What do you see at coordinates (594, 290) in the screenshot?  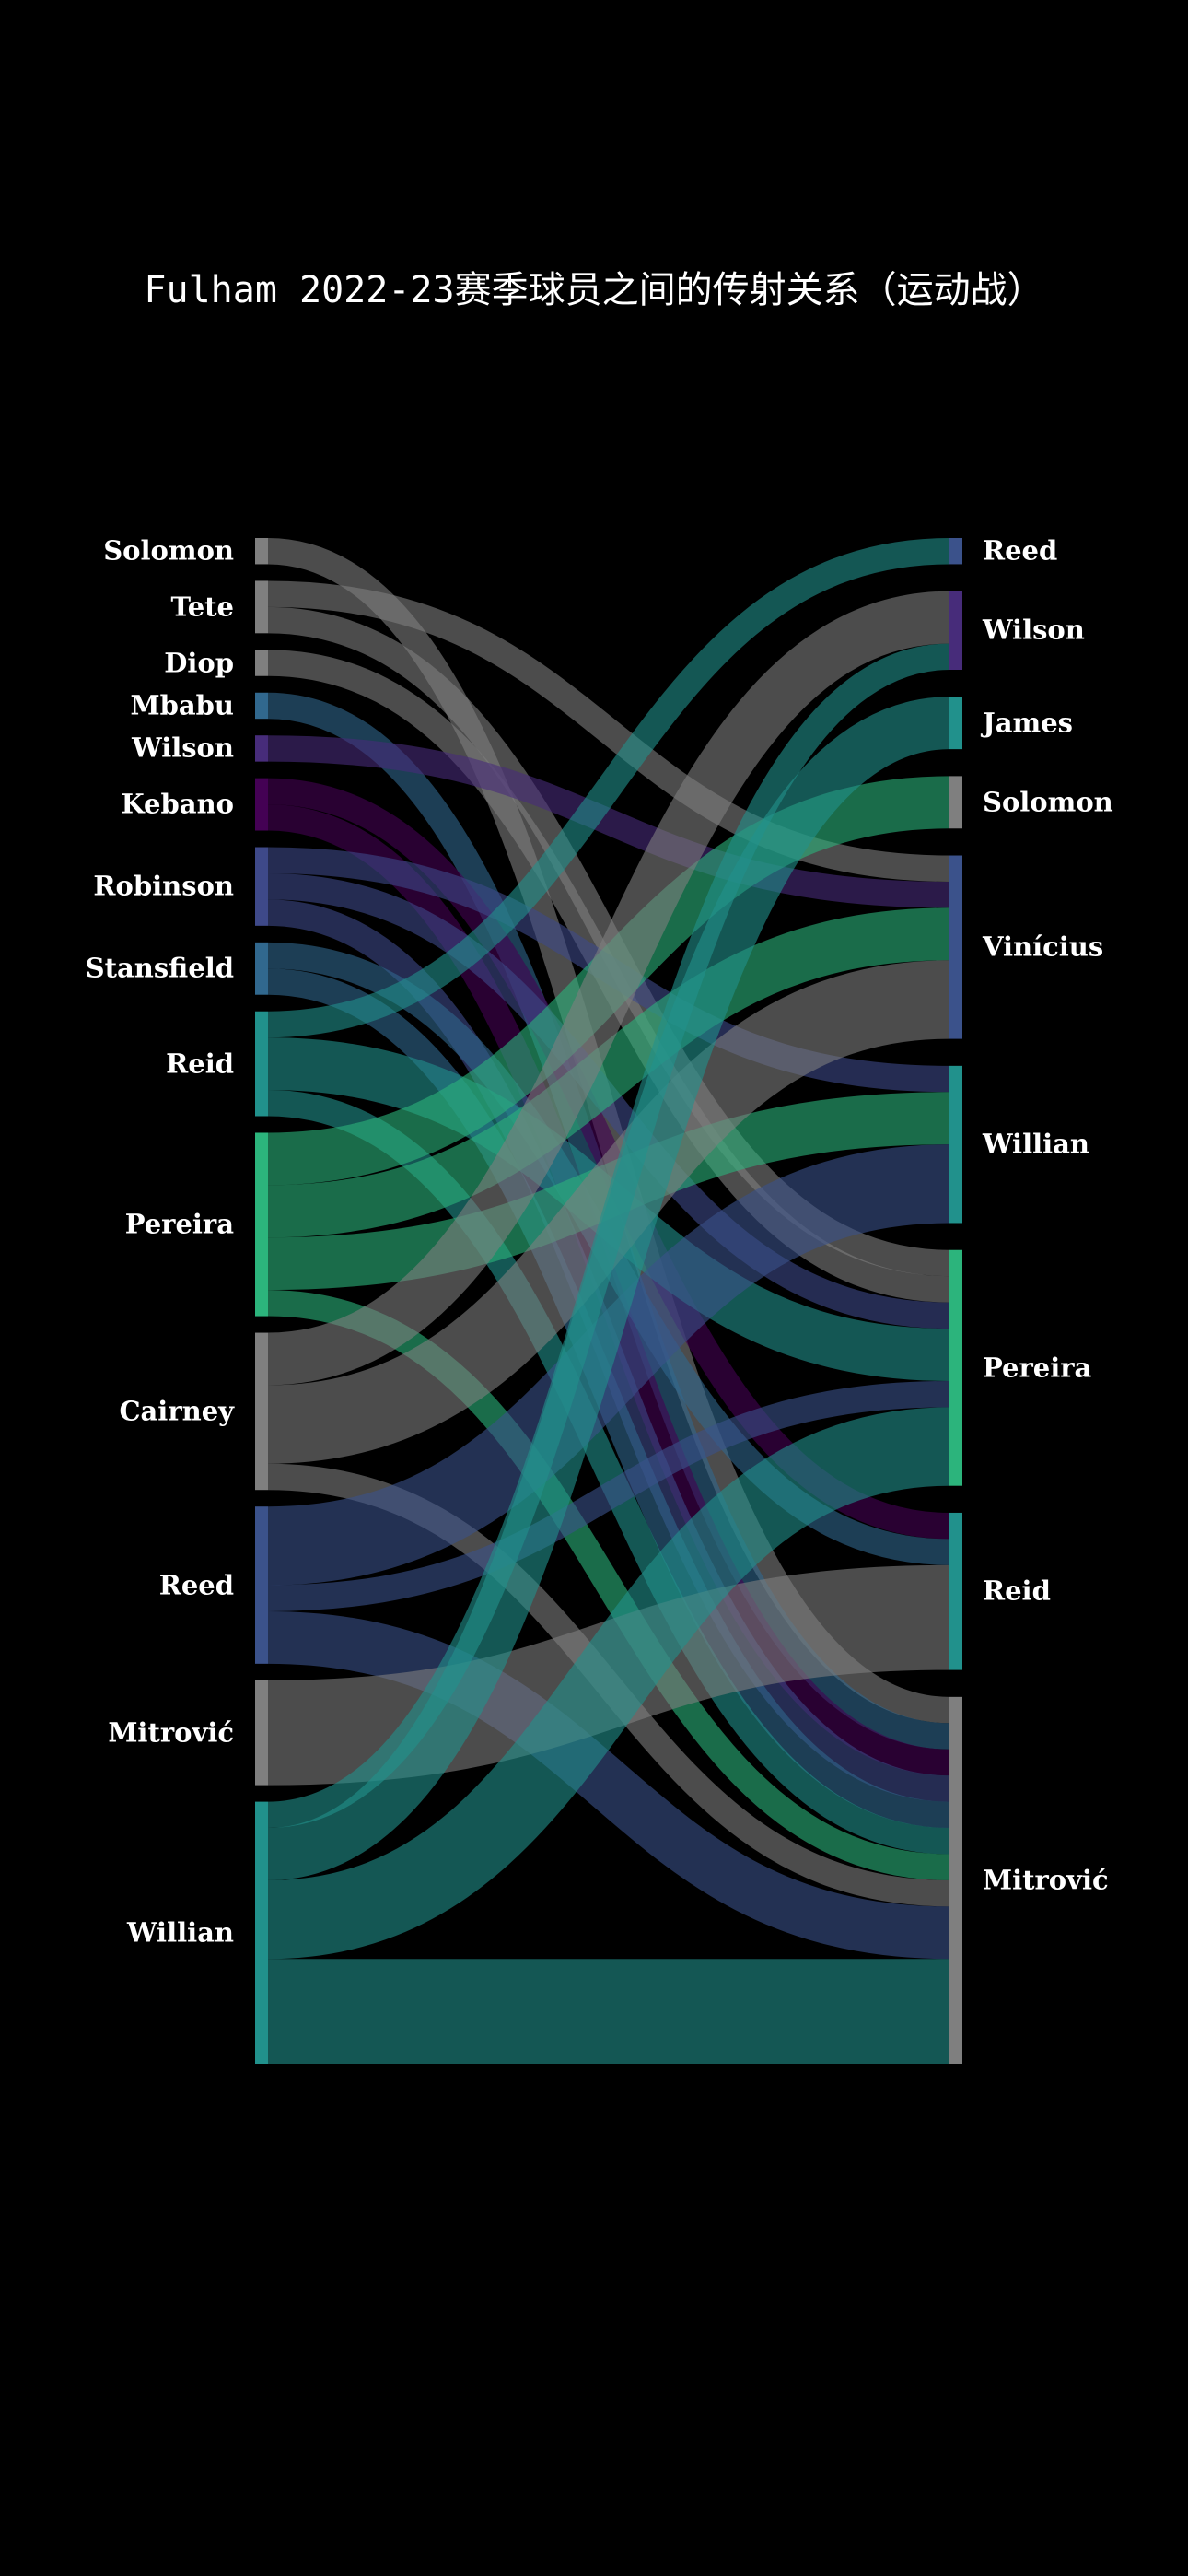 I see `chart-title: Fulham 2022-23赛季球员之间的传射关系（运动战）` at bounding box center [594, 290].